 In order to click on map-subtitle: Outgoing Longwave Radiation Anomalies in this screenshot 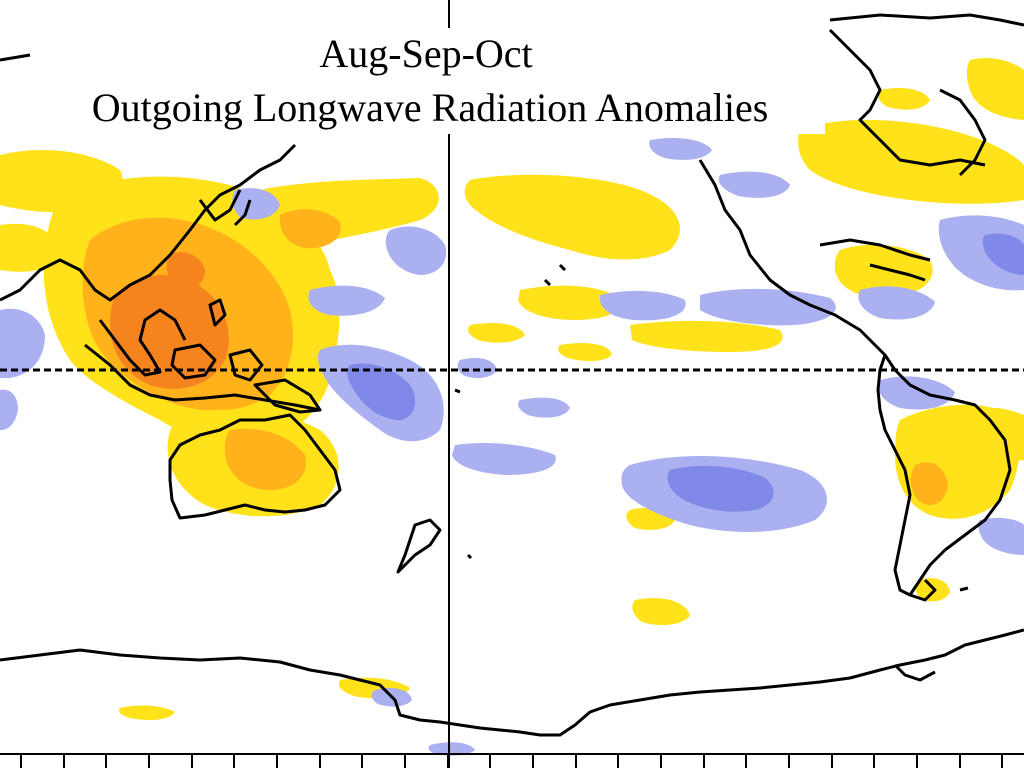, I will do `click(430, 107)`.